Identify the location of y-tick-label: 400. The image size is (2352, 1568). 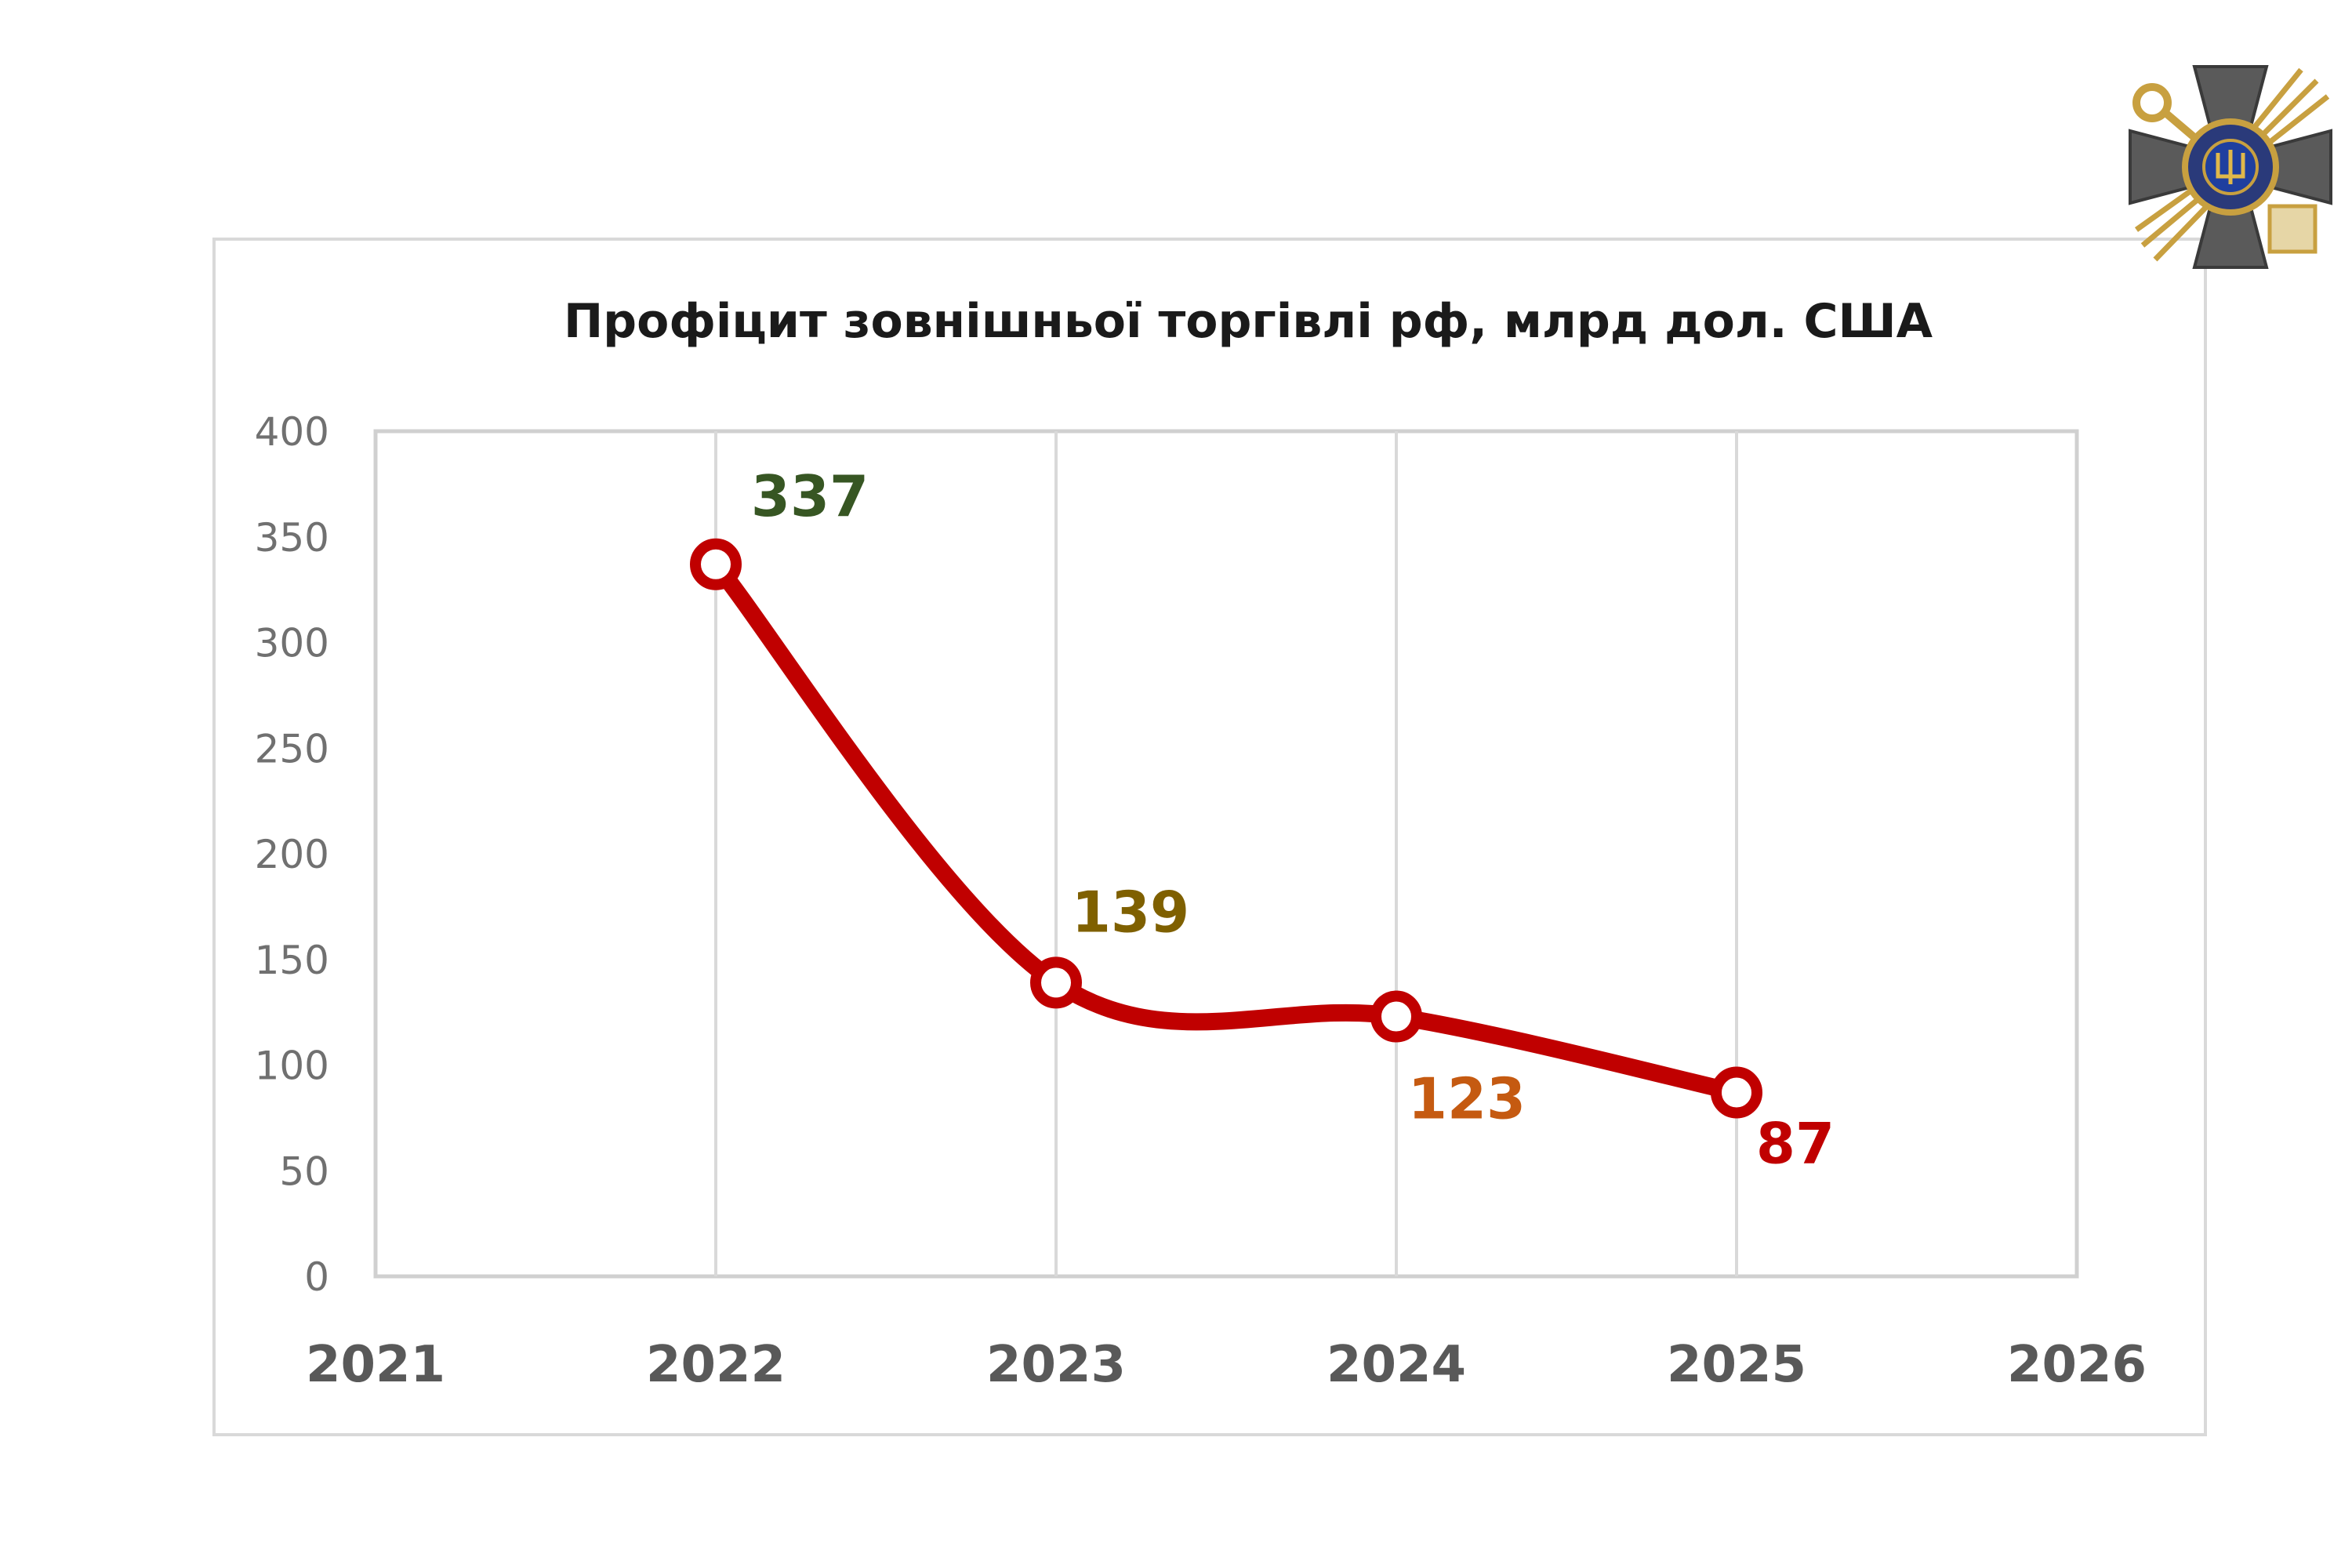
(292, 432).